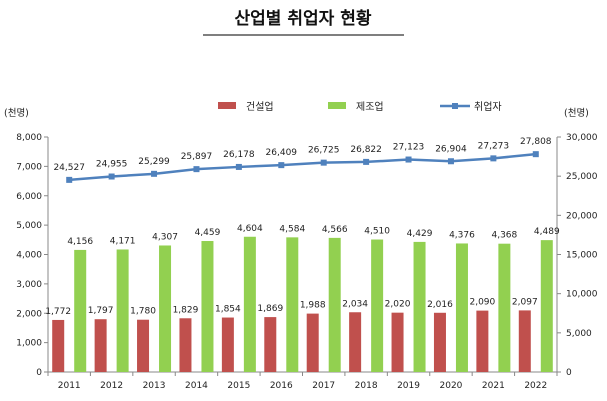 The width and height of the screenshot is (607, 401). Describe the element at coordinates (292, 229) in the screenshot. I see `bar-label: 4,584` at that location.